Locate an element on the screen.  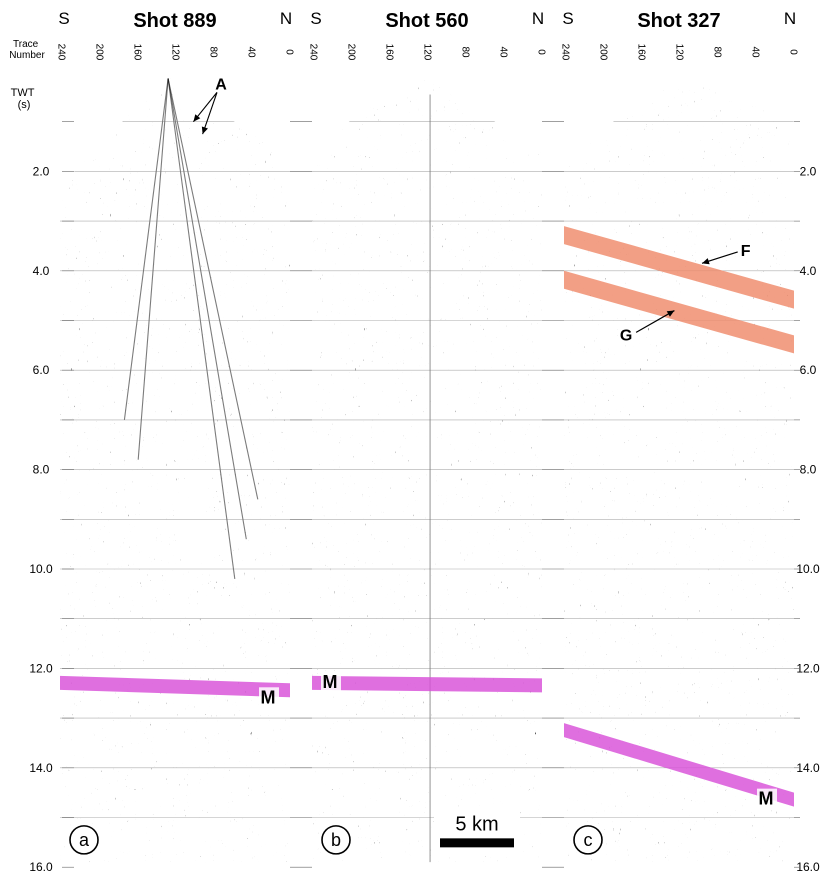
time-tick-right: 12.0 is located at coordinates (808, 668).